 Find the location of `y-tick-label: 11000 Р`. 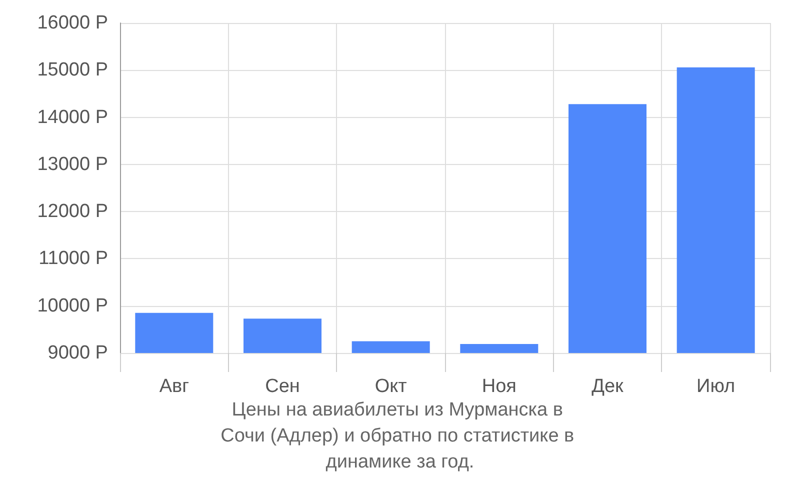

y-tick-label: 11000 Р is located at coordinates (73, 259).